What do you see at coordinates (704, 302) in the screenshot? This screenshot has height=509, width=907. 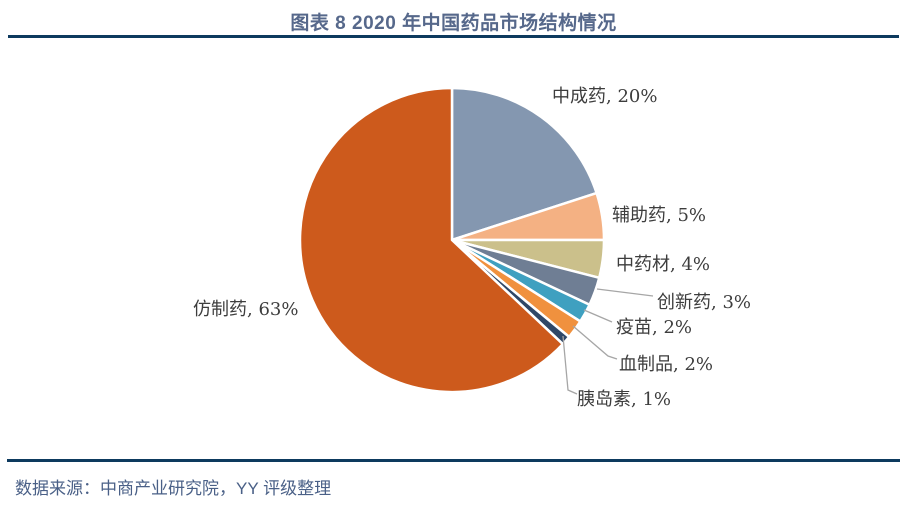 I see `pie-label-innovative-drug: 创新药, 3%` at bounding box center [704, 302].